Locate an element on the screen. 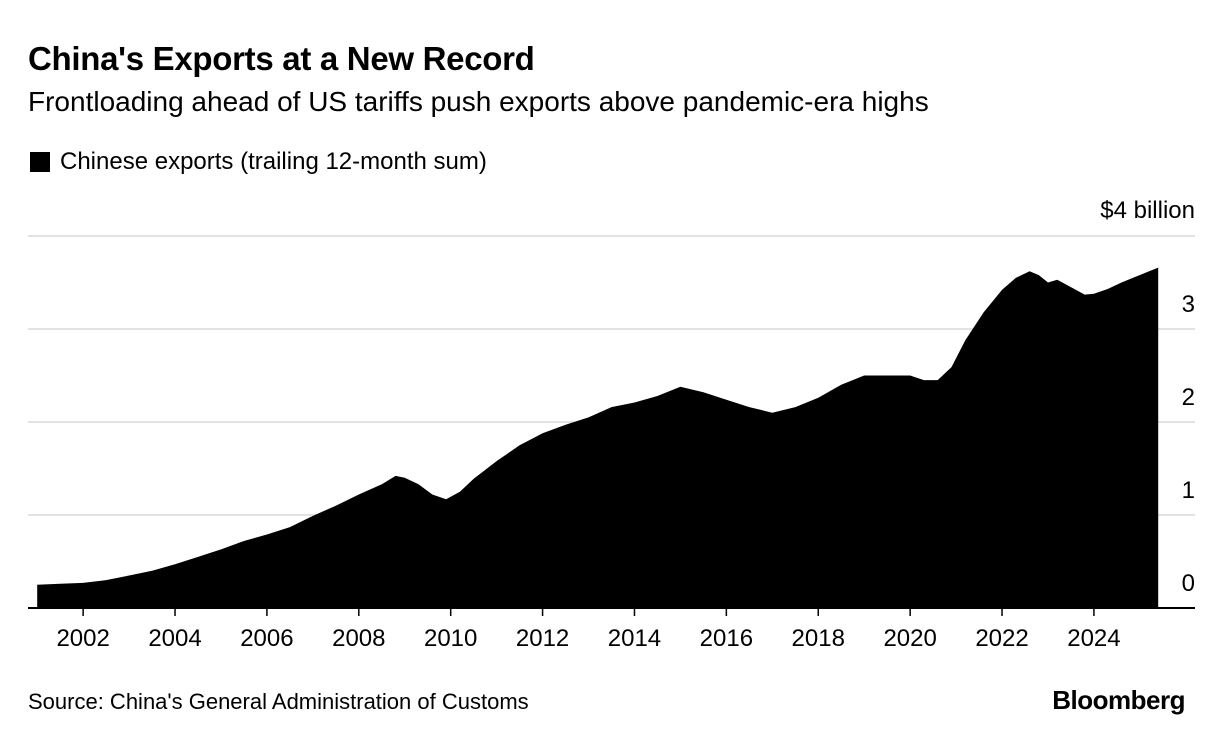 This screenshot has width=1223, height=744. x-tick-label: 2022 is located at coordinates (1001, 638).